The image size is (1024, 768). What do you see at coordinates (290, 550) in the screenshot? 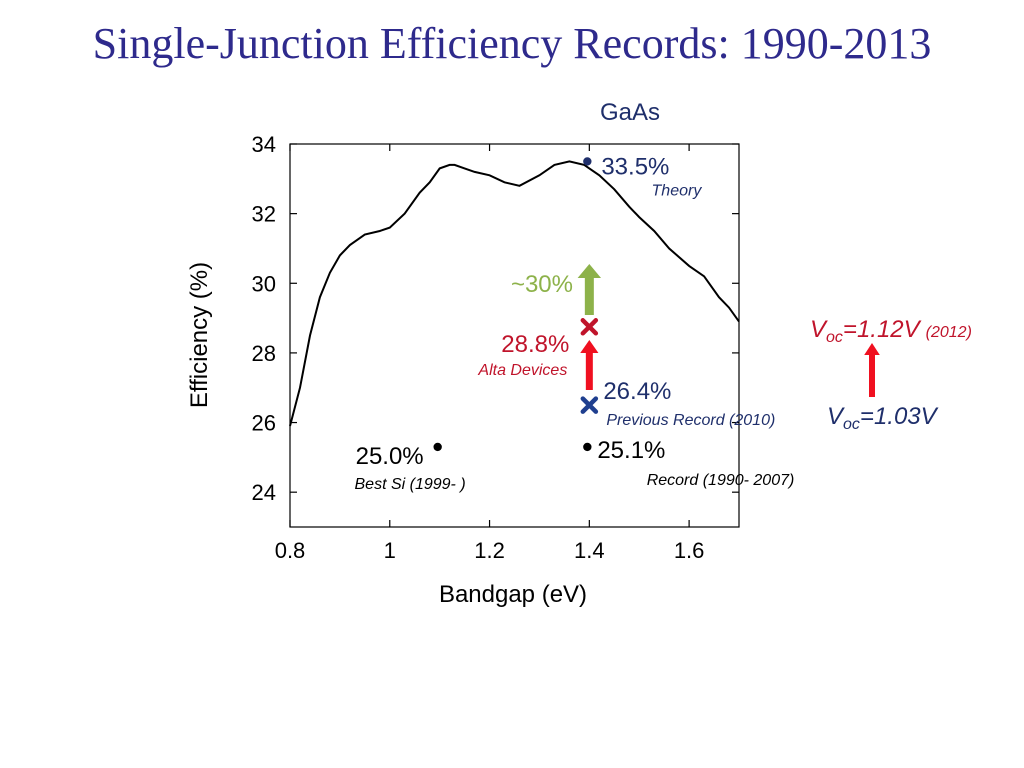
I see `x-tick-label: 0.8` at bounding box center [290, 550].